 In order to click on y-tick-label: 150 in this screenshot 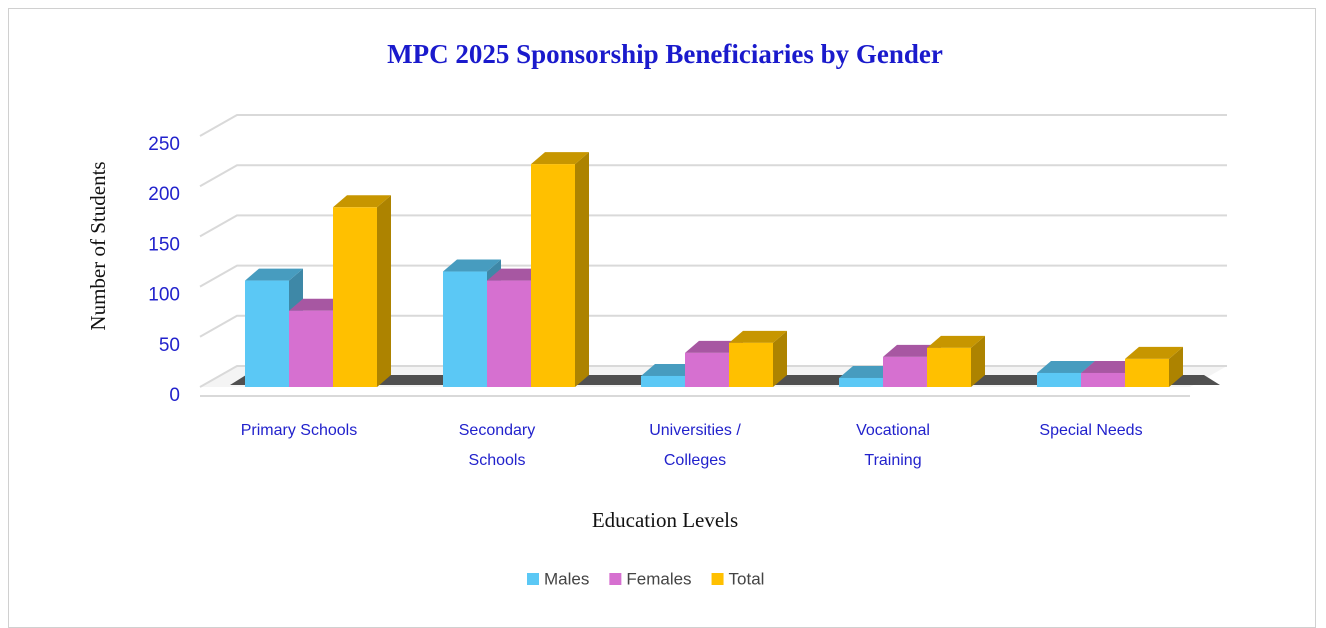, I will do `click(164, 244)`.